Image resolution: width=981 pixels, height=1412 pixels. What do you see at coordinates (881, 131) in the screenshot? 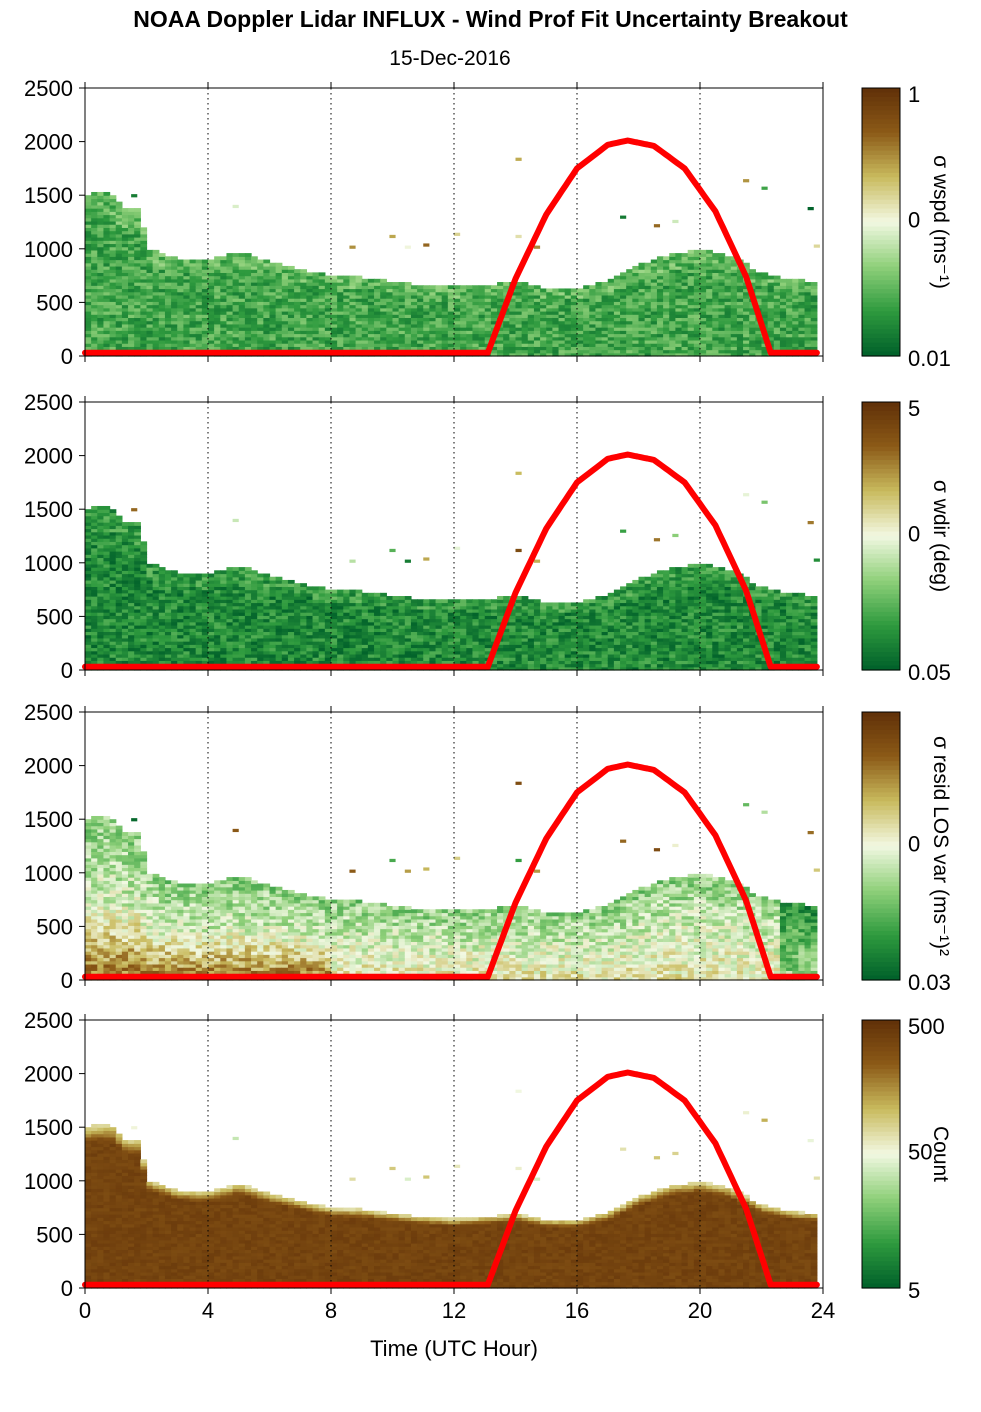
I see `colorbar-segment` at bounding box center [881, 131].